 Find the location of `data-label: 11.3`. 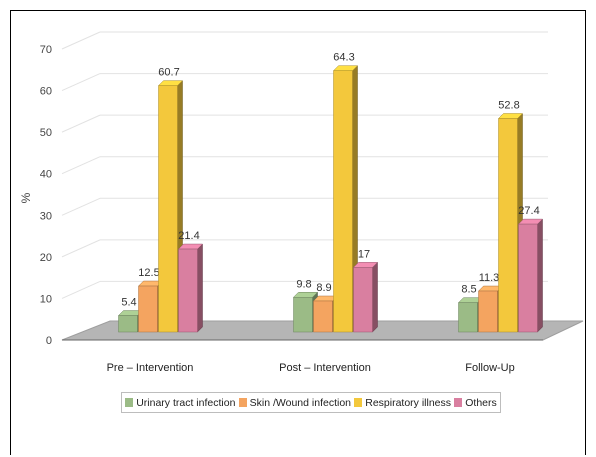

data-label: 11.3 is located at coordinates (489, 278).